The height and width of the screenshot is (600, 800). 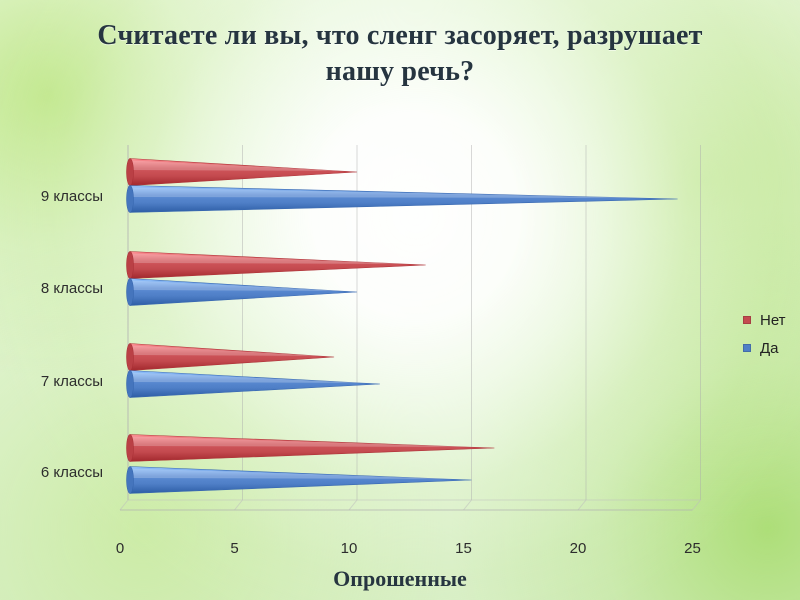 I want to click on bar-yes-0-highlight, so click(x=298, y=473).